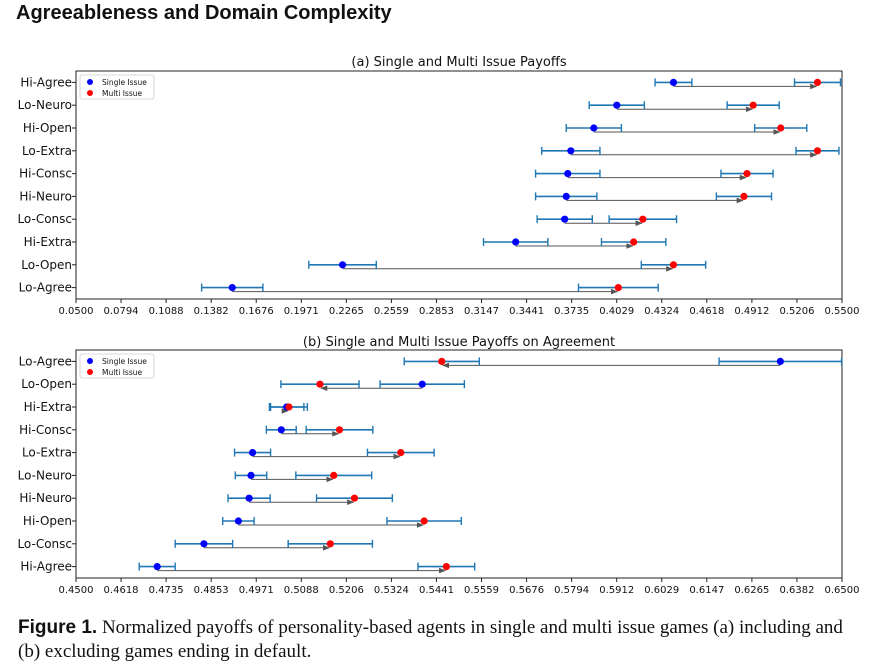 This screenshot has width=872, height=664. I want to click on x-tick-label: 0.4500, so click(76, 590).